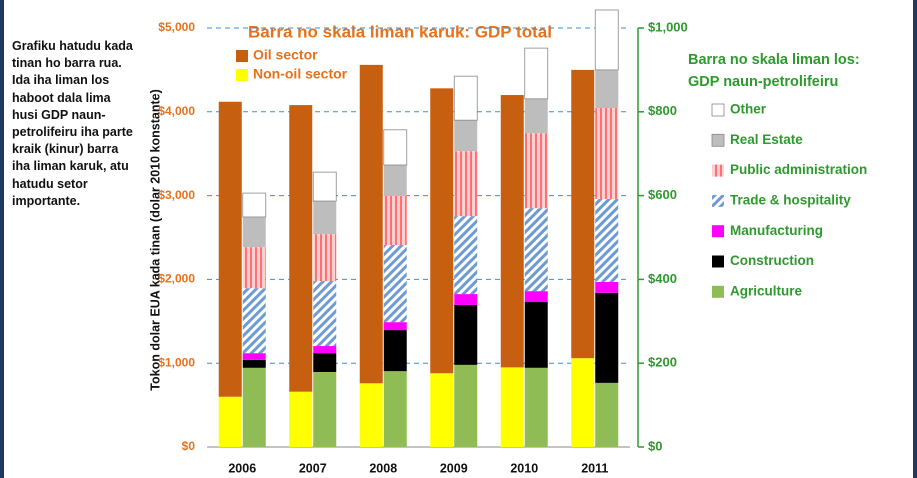 This screenshot has height=478, width=917. What do you see at coordinates (2, 239) in the screenshot?
I see `frame-left` at bounding box center [2, 239].